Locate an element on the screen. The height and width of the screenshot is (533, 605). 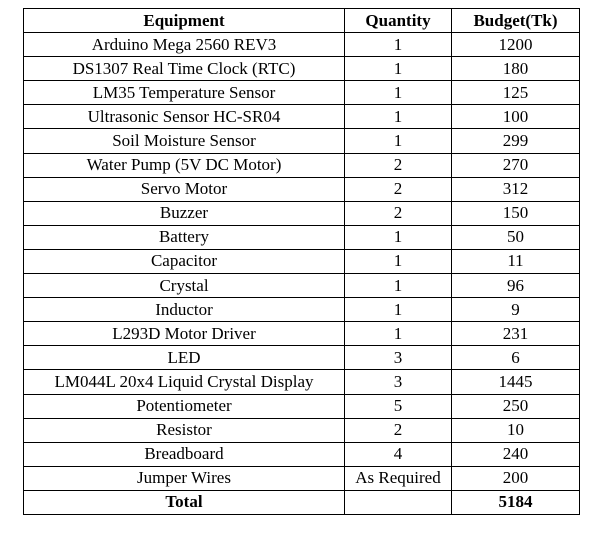
table-row: LM044L 20x4 Liquid Crystal Display 3 1445 is located at coordinates (301, 382).